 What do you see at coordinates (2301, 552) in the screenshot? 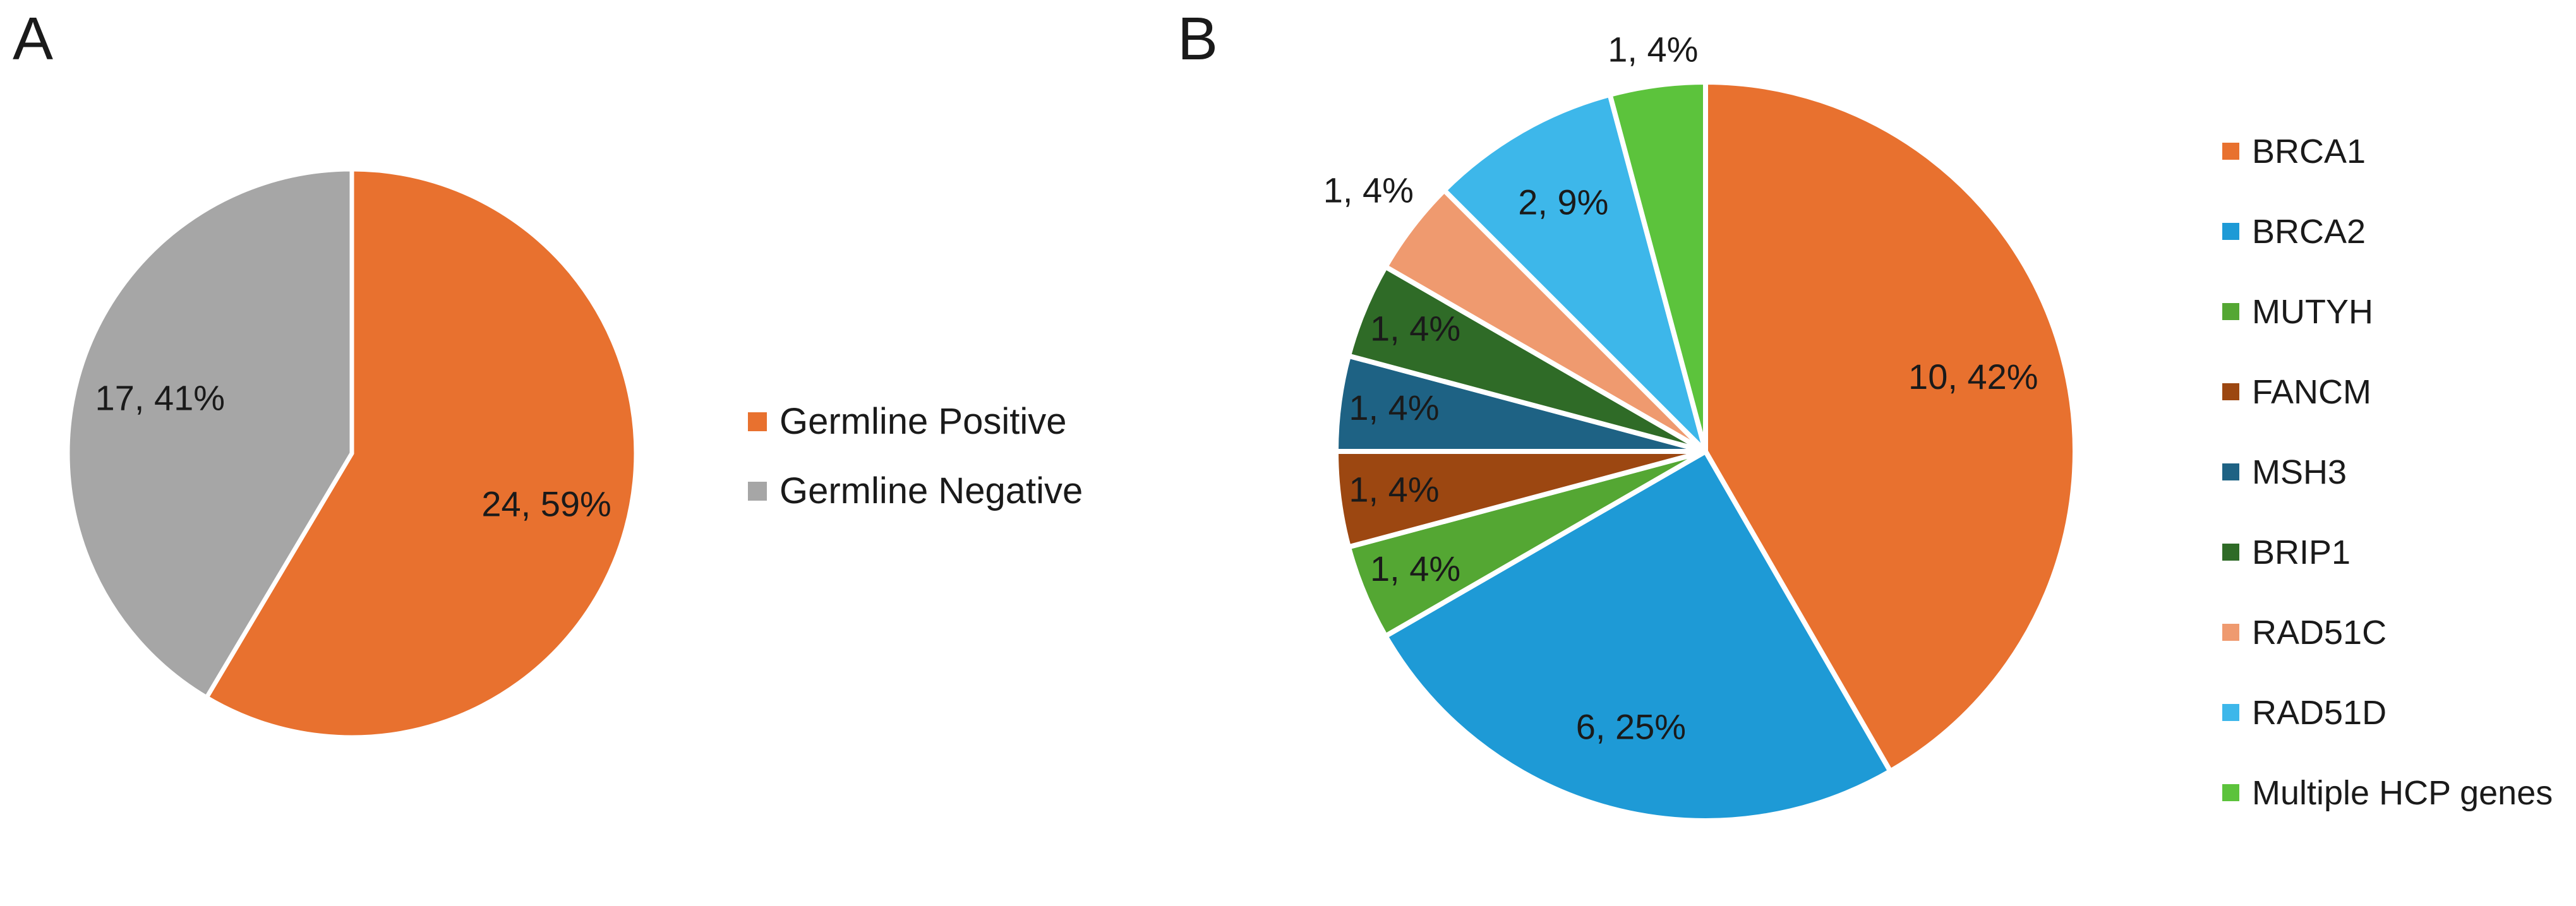
I see `legend-label: BRIP1` at bounding box center [2301, 552].